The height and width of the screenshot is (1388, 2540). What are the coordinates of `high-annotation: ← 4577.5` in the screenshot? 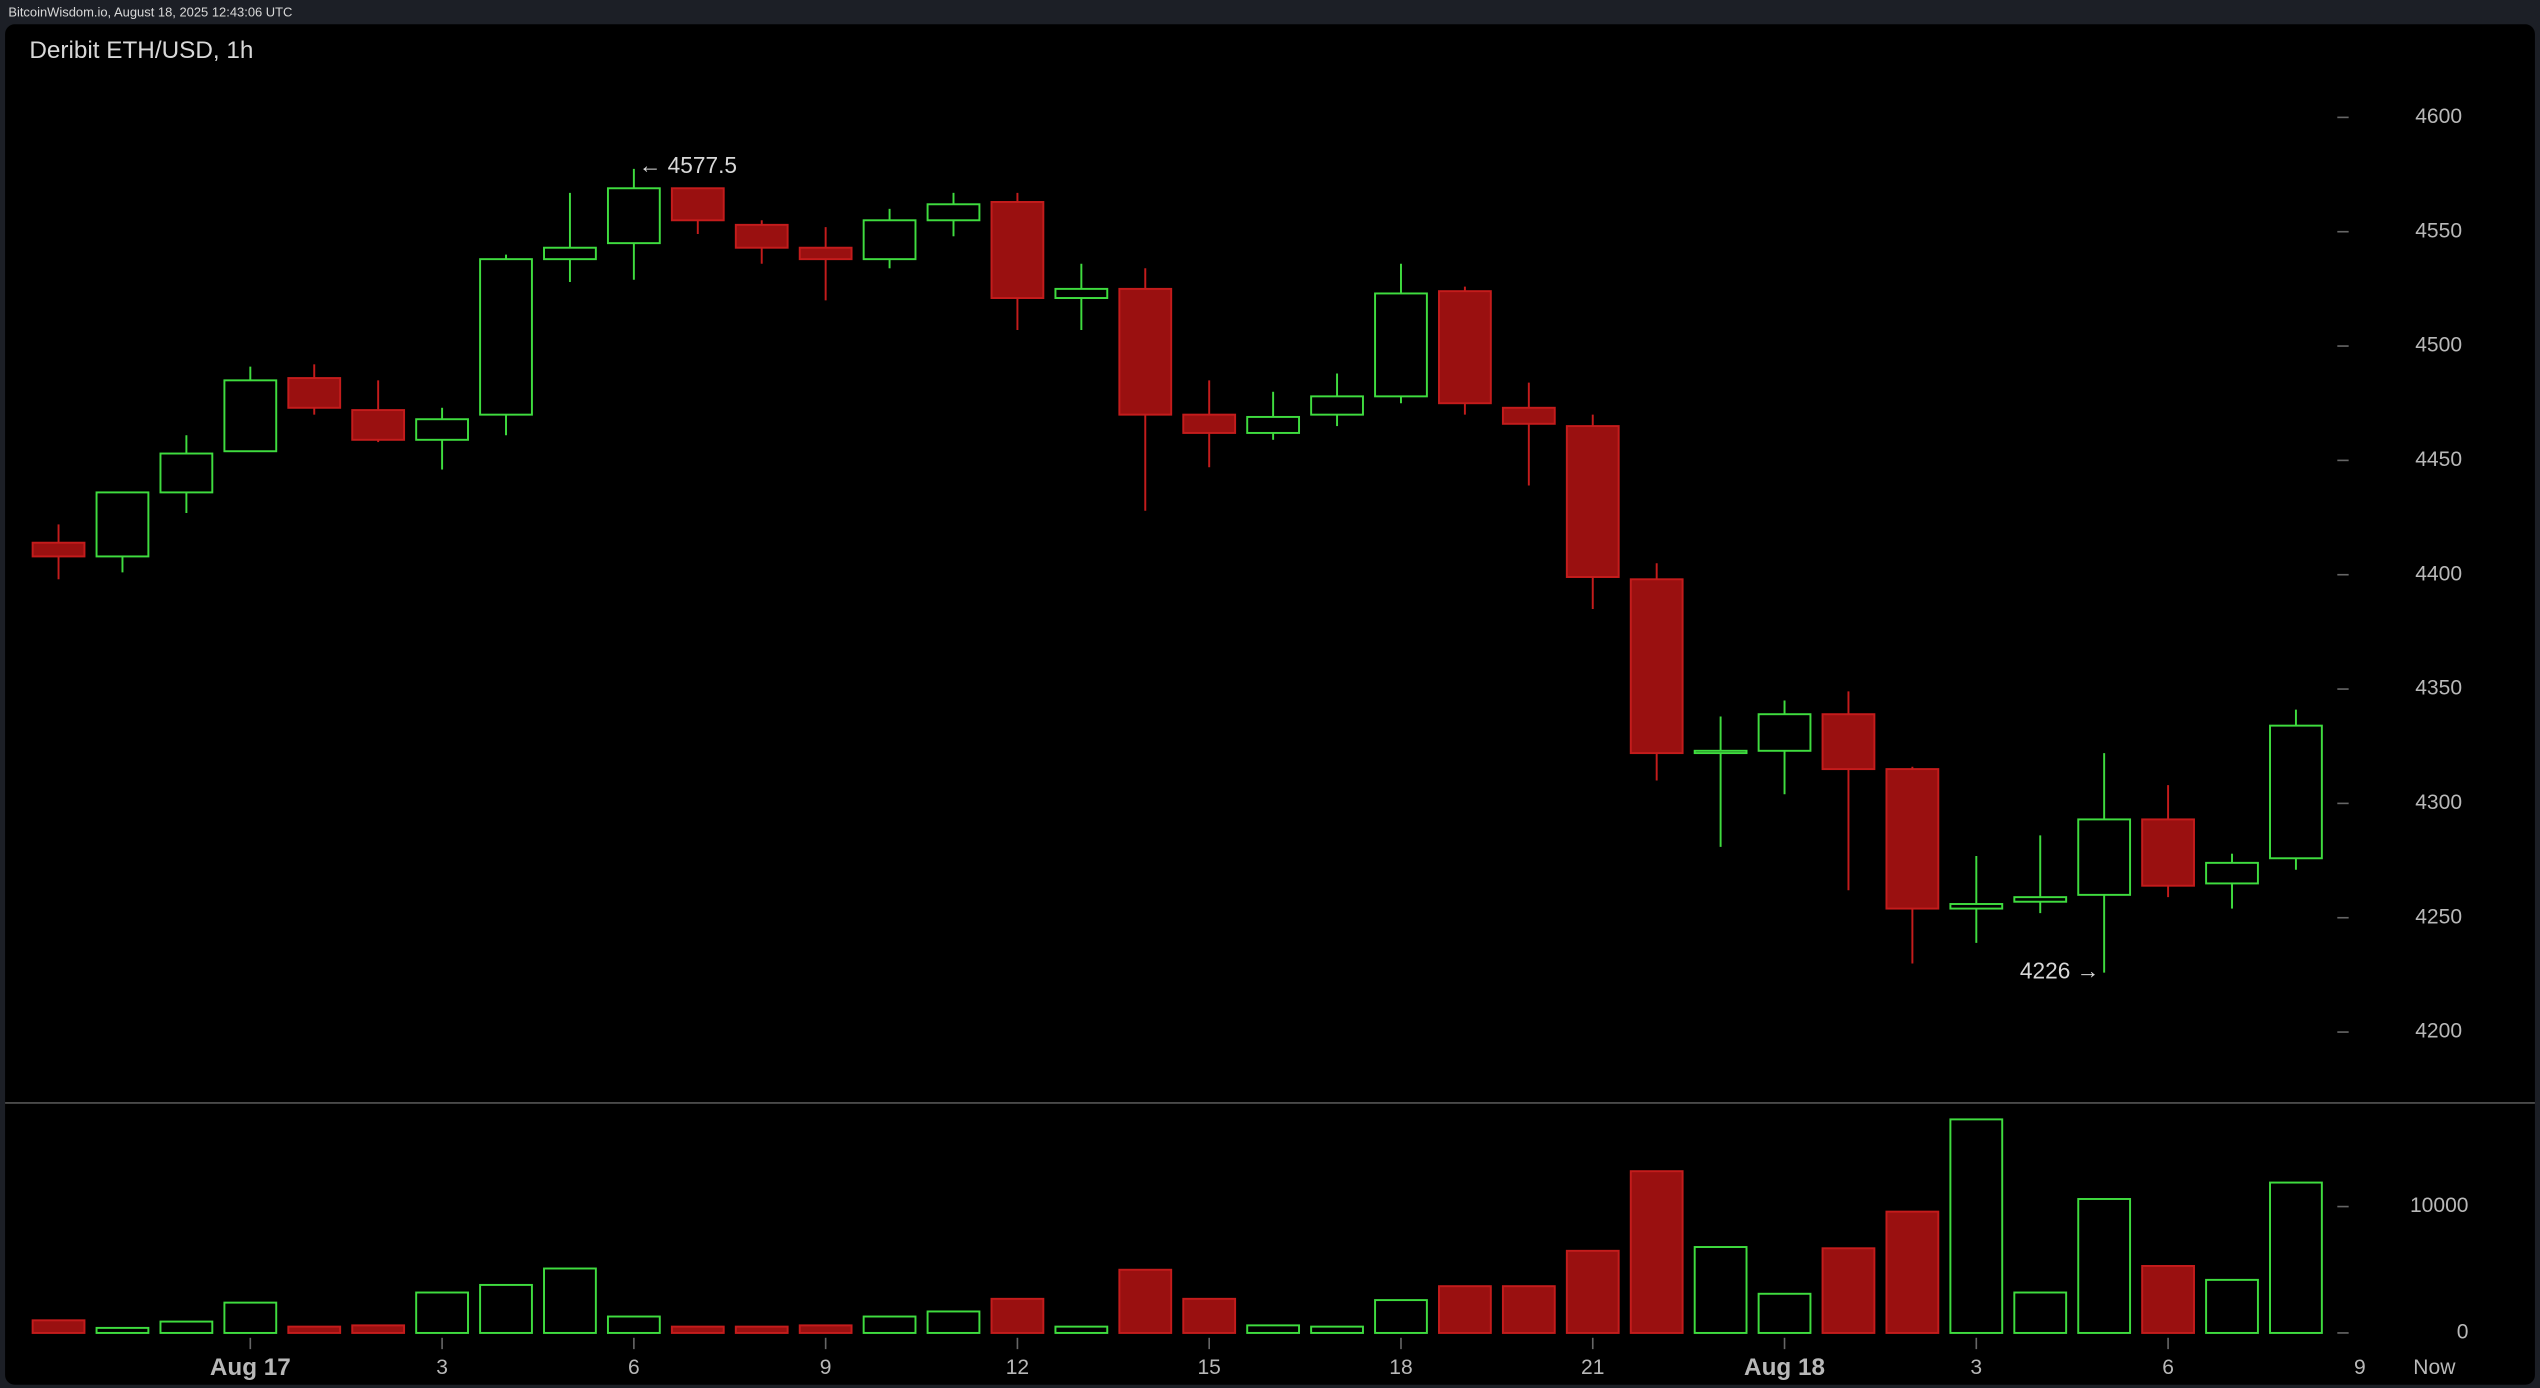 It's located at (688, 165).